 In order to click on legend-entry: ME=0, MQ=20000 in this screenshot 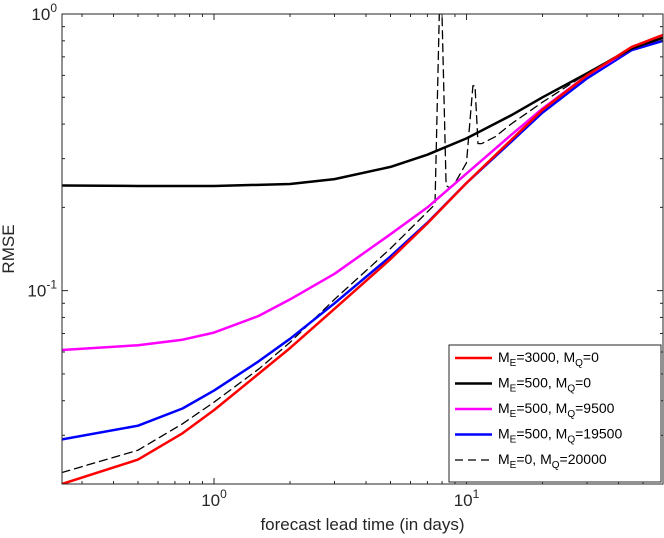, I will do `click(531, 461)`.